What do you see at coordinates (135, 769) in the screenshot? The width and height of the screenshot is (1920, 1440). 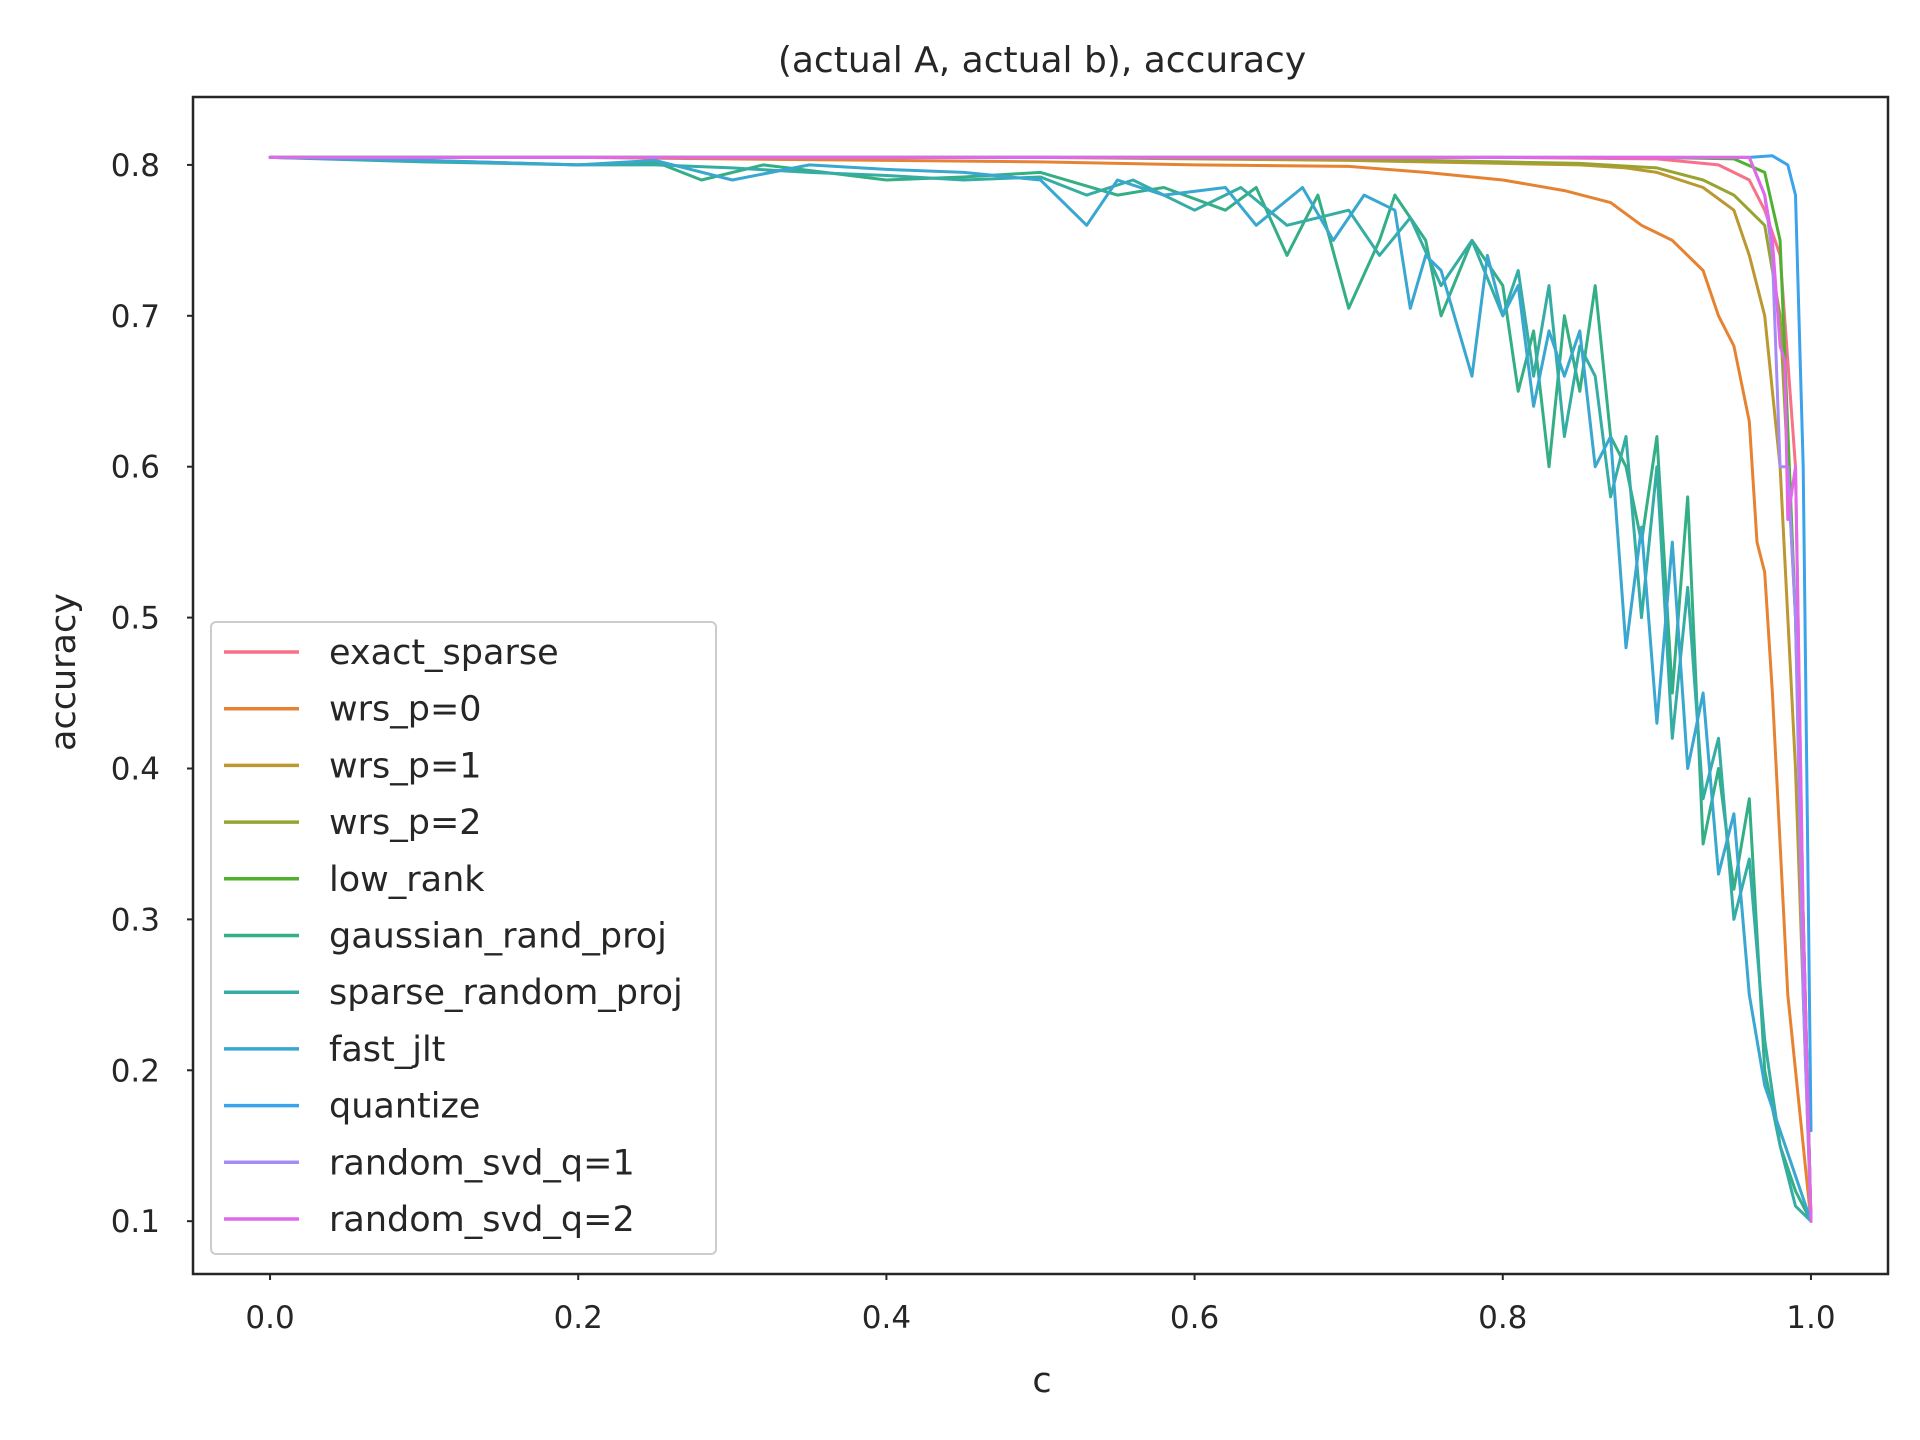 I see `y-tick-label: 0.4` at bounding box center [135, 769].